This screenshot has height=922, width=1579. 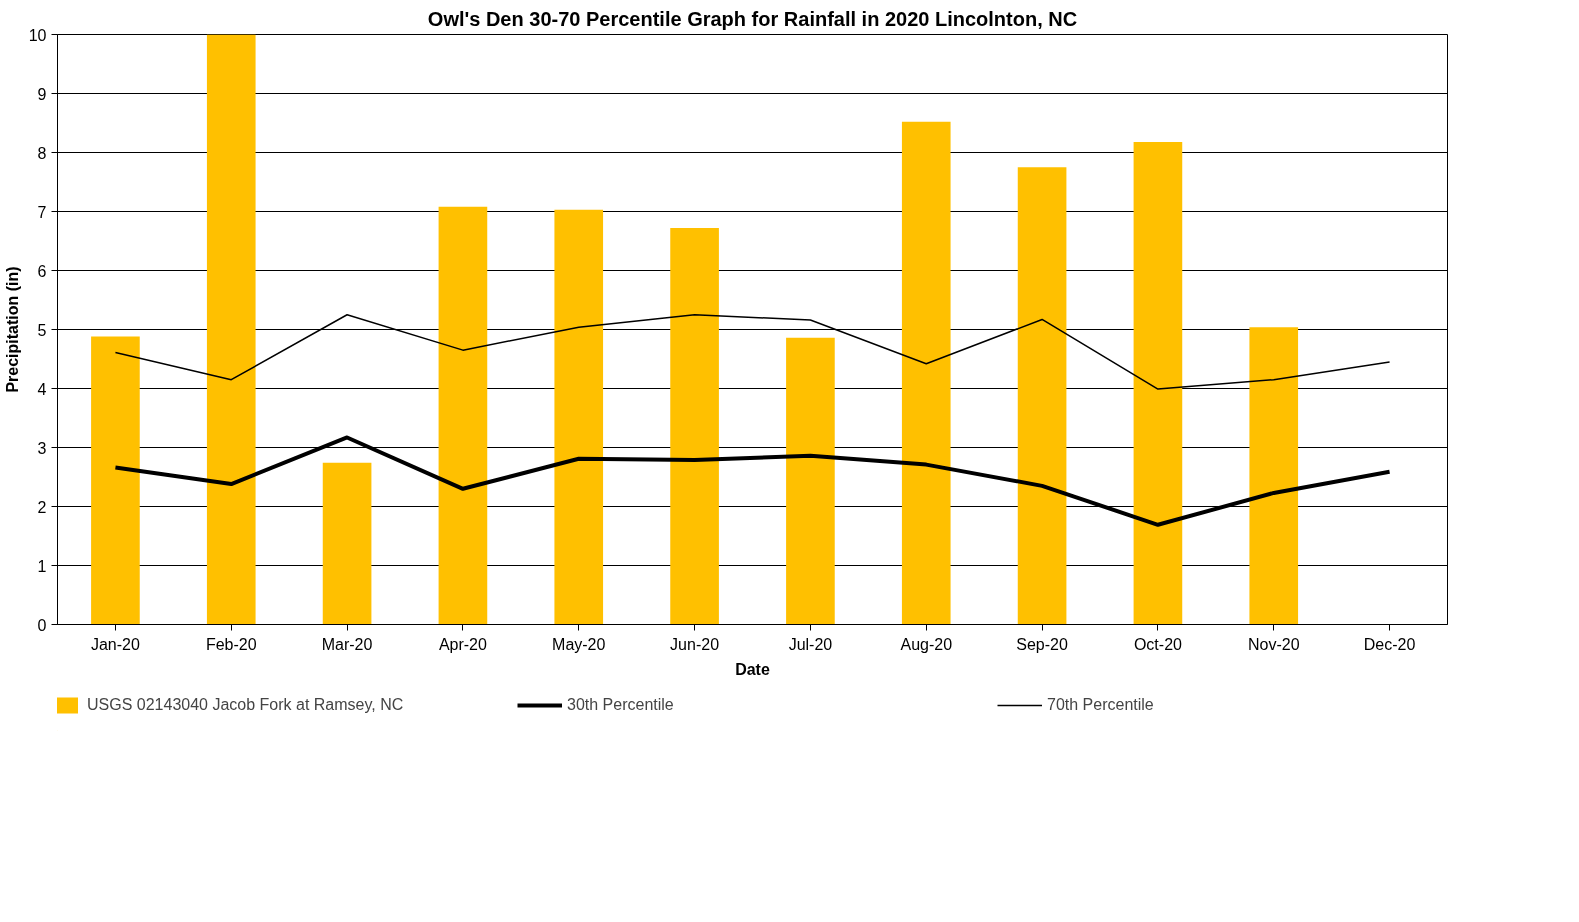 What do you see at coordinates (42, 94) in the screenshot?
I see `y-tick-label: 9` at bounding box center [42, 94].